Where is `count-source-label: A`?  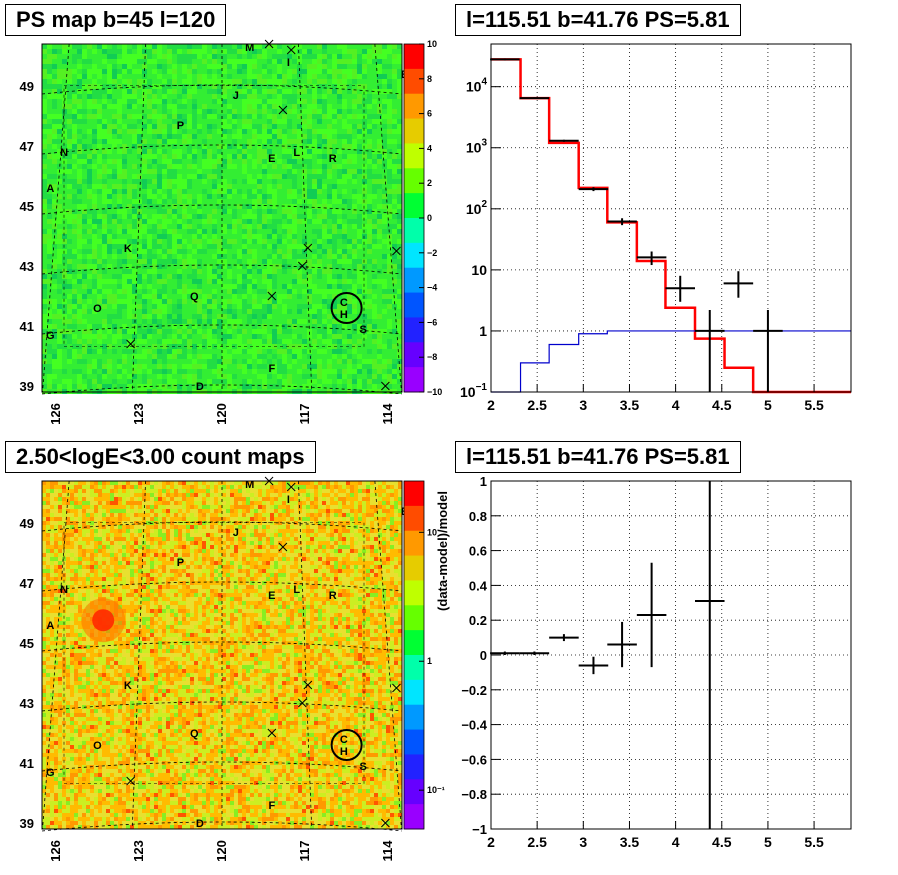 count-source-label: A is located at coordinates (50, 626).